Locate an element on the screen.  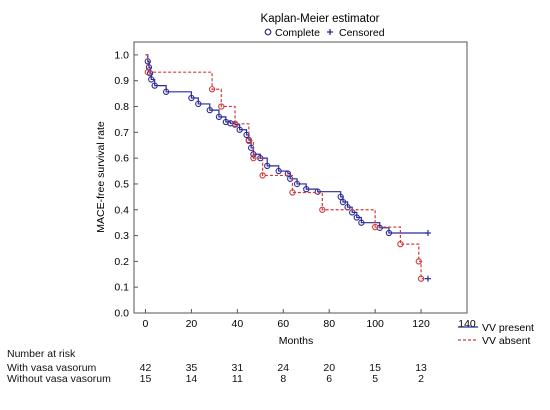
x-axis: 0 20 40 60 80 100 120 140 is located at coordinates (309, 319).